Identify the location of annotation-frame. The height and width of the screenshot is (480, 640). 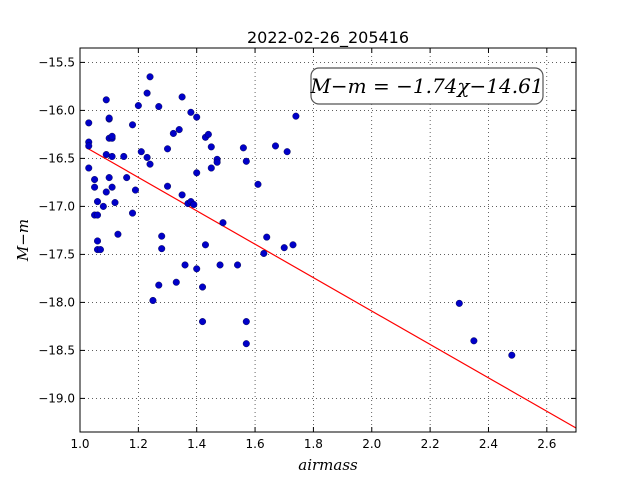
(427, 86).